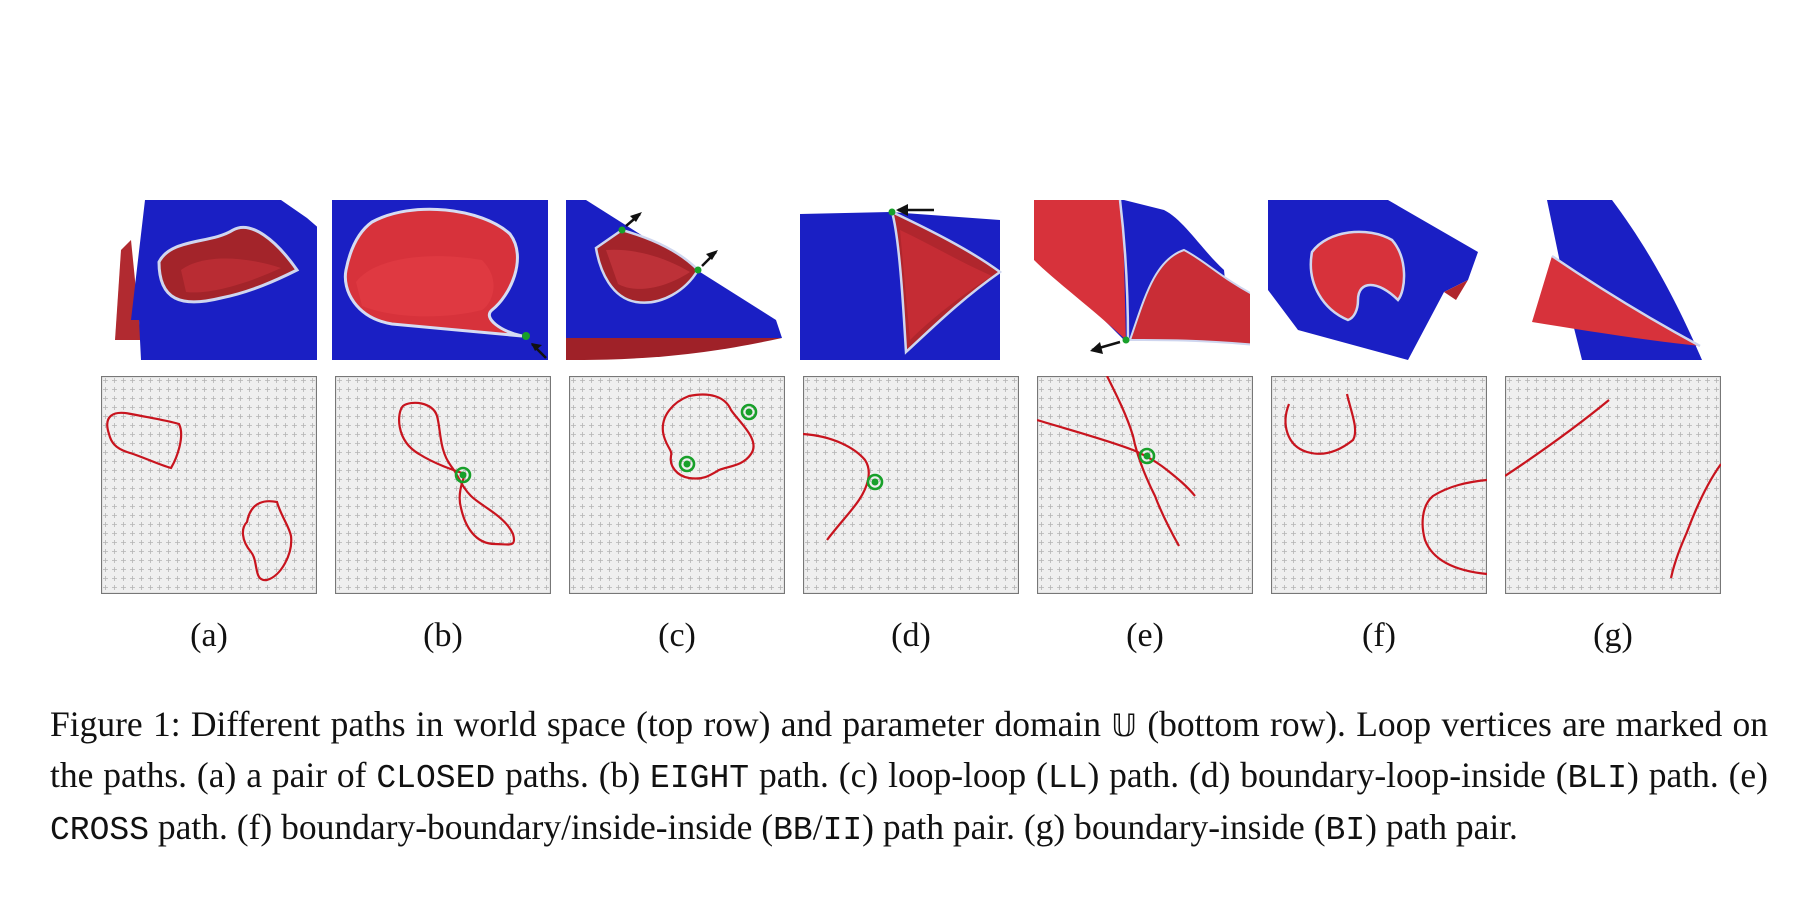 The image size is (1804, 921). Describe the element at coordinates (1610, 280) in the screenshot. I see `render-g` at that location.